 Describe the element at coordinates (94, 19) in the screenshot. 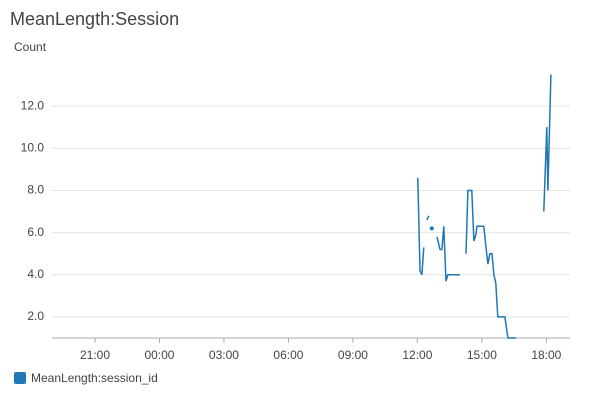

I see `chart-title: MeanLength:Session` at that location.